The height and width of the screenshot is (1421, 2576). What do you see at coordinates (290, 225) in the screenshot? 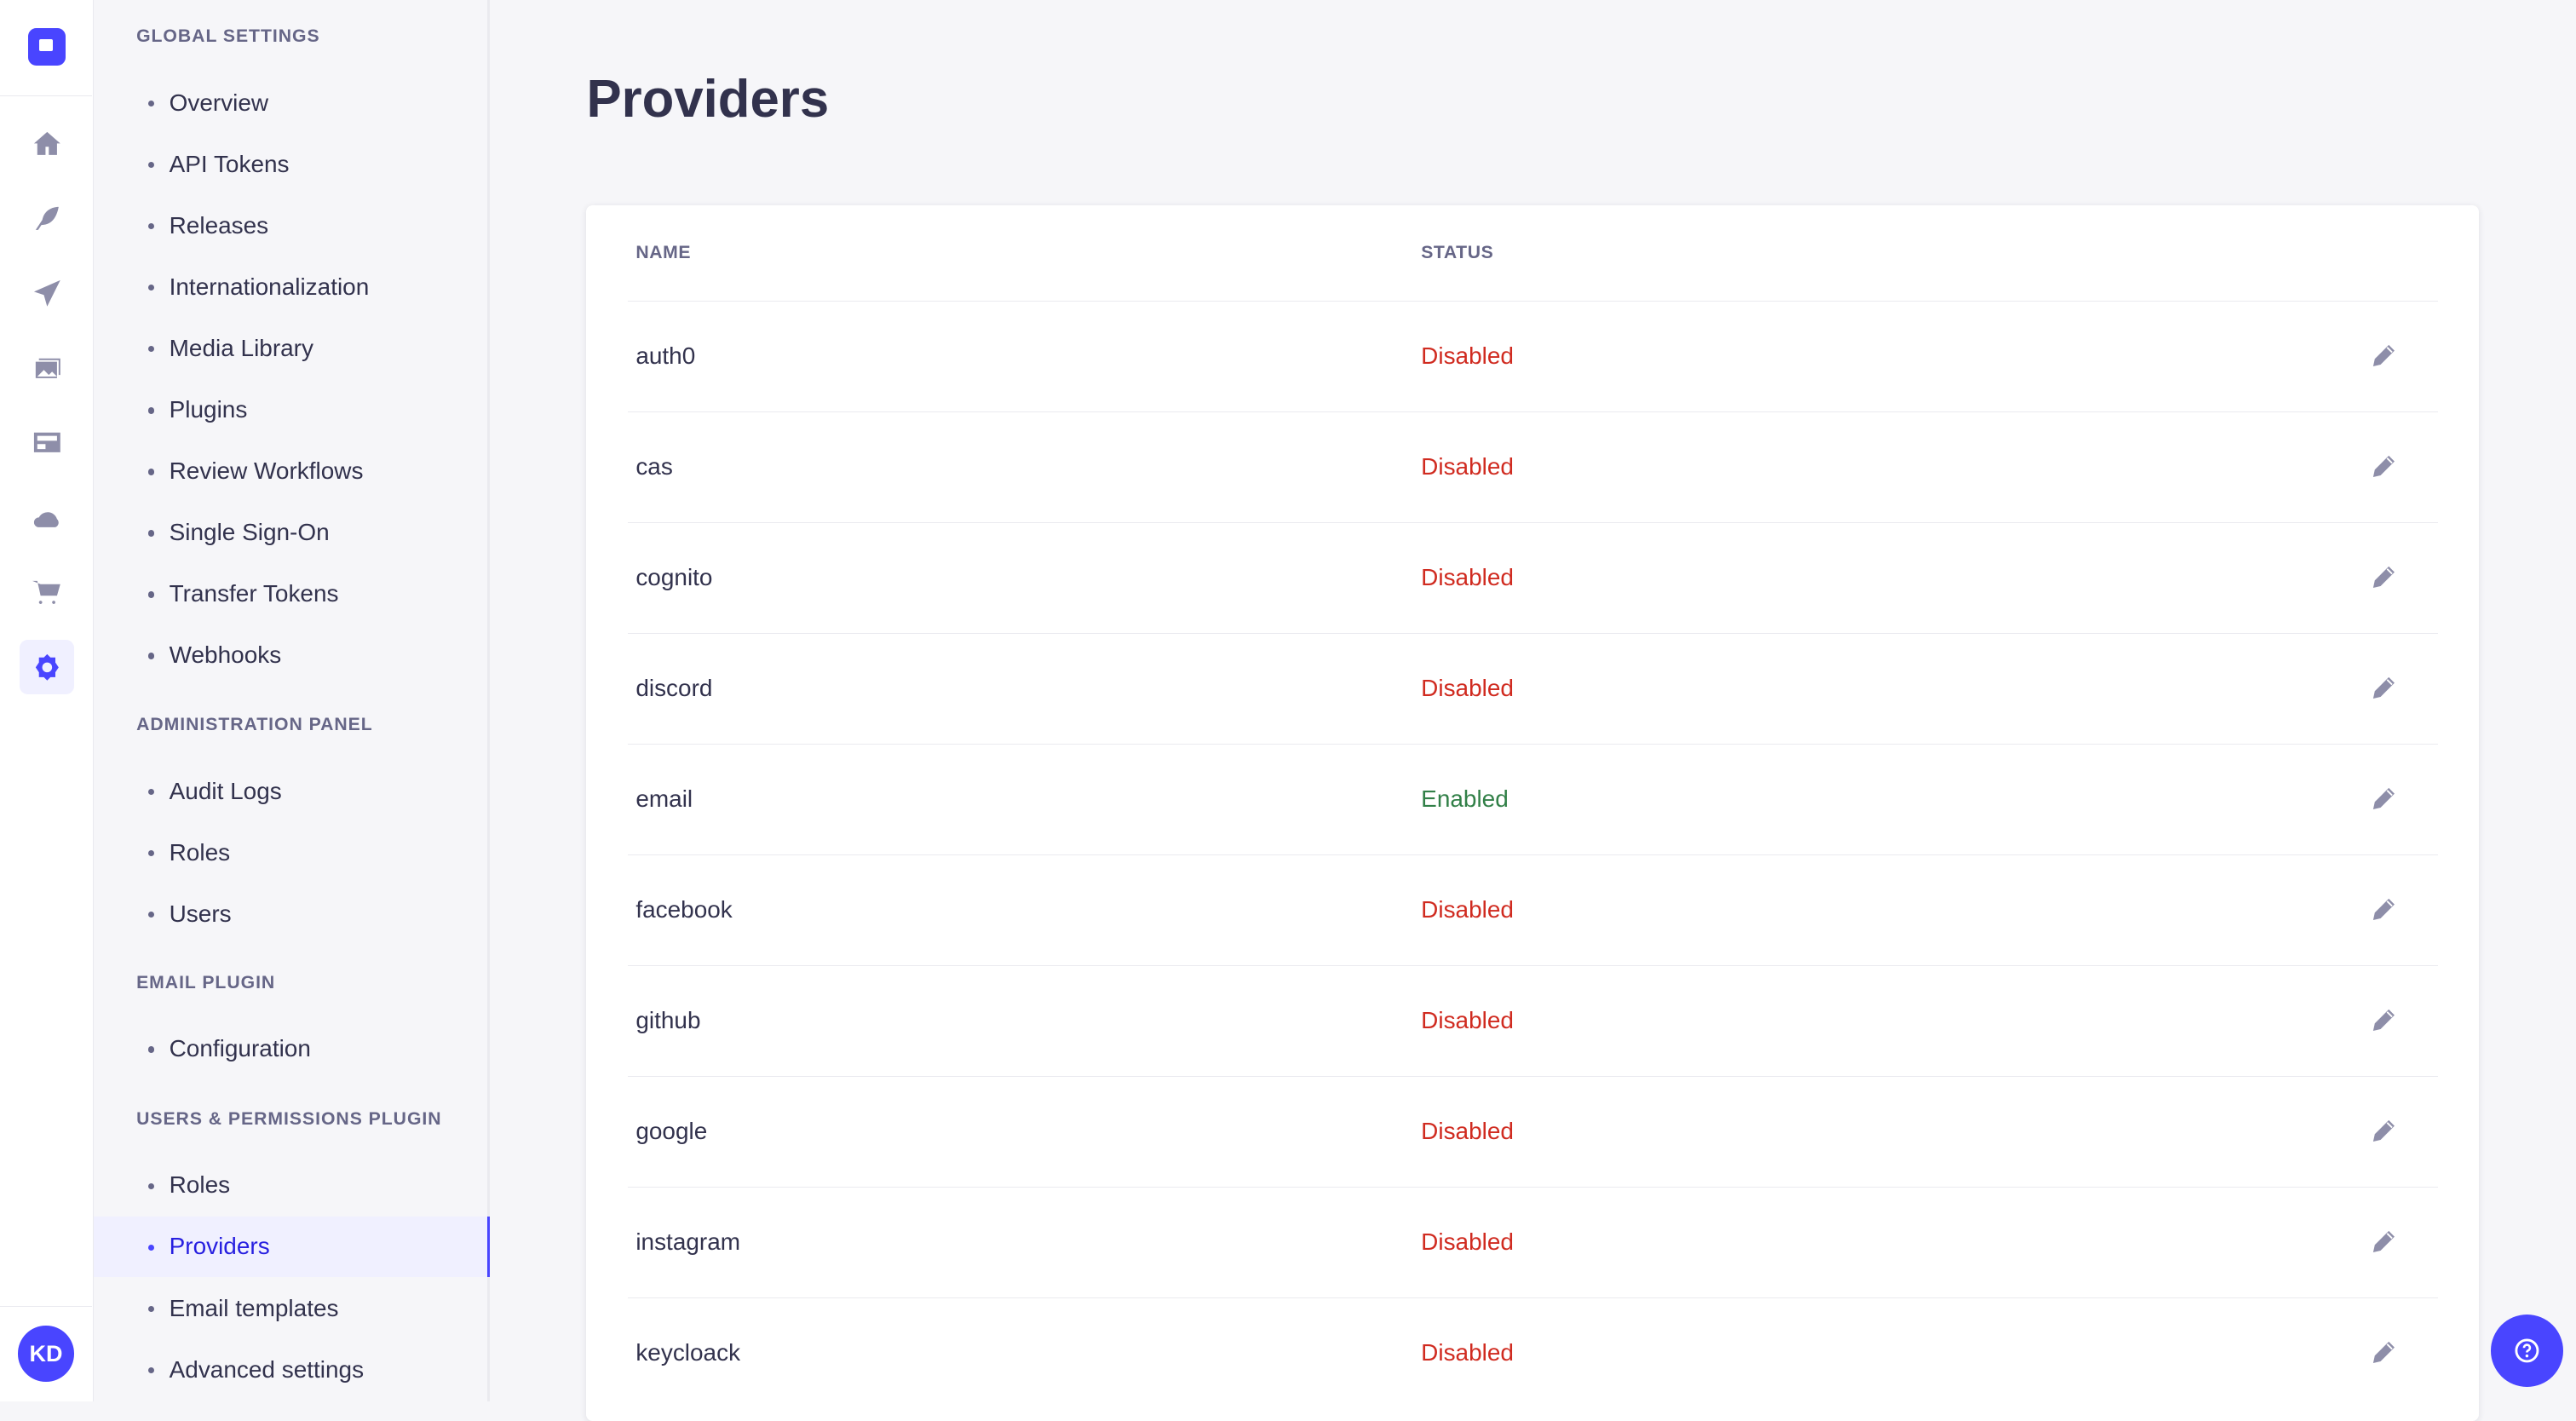
I see `subnav-item-releases: Releases` at bounding box center [290, 225].